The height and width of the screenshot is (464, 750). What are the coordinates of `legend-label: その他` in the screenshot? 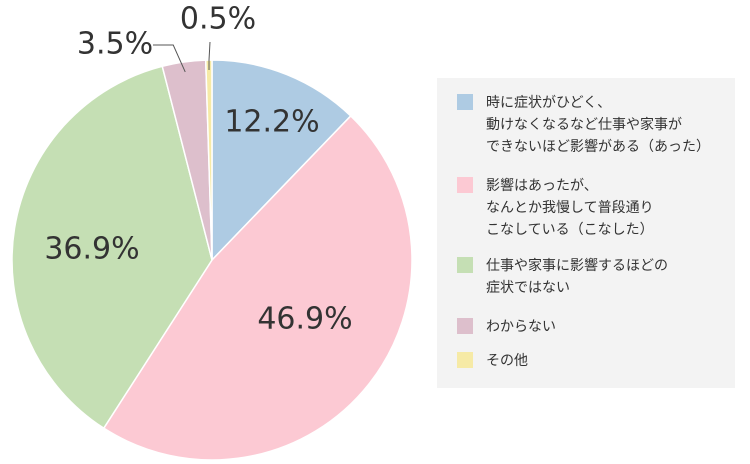 It's located at (507, 361).